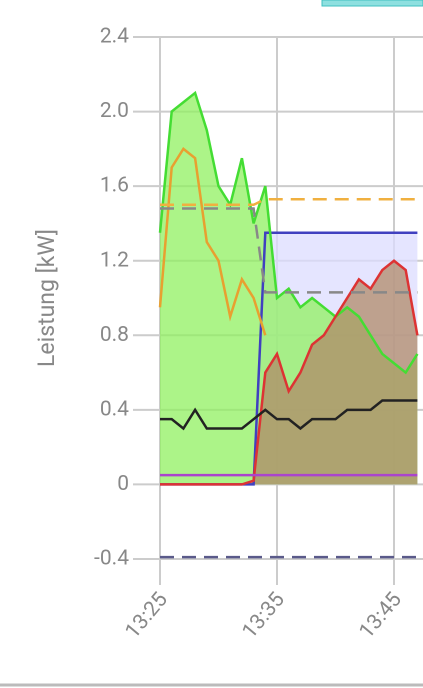  What do you see at coordinates (114, 186) in the screenshot?
I see `y-tick-label: 1.6` at bounding box center [114, 186].